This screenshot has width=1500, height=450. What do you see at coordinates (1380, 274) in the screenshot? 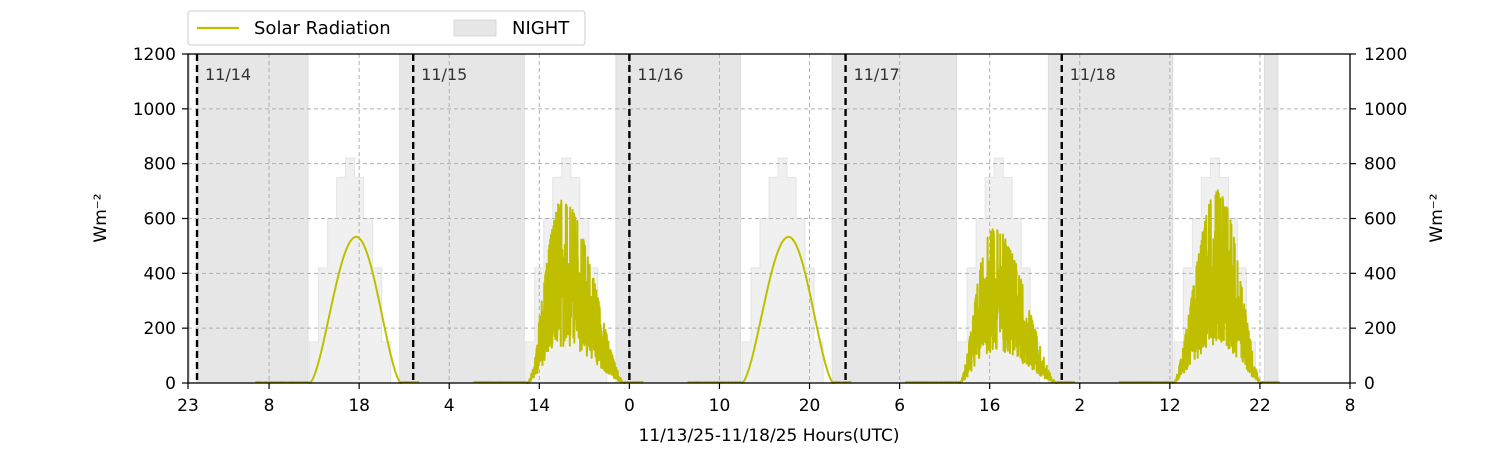
I see `y-tick-label-right: 400` at bounding box center [1380, 274].